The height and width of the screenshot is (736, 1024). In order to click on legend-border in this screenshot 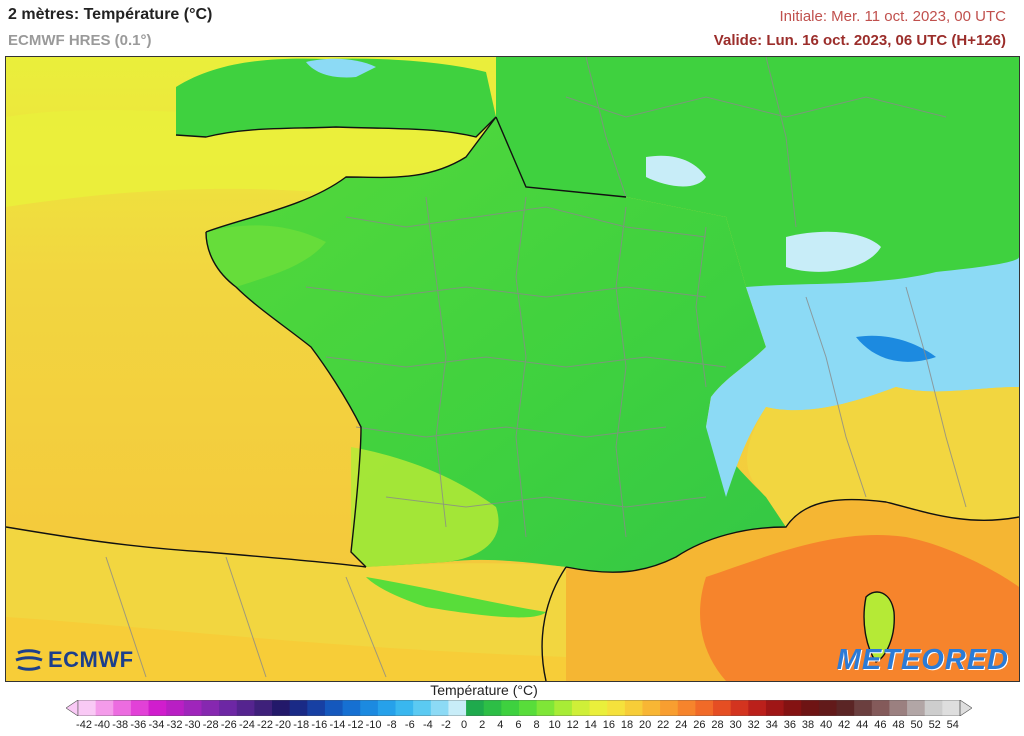, I will do `click(519, 708)`.